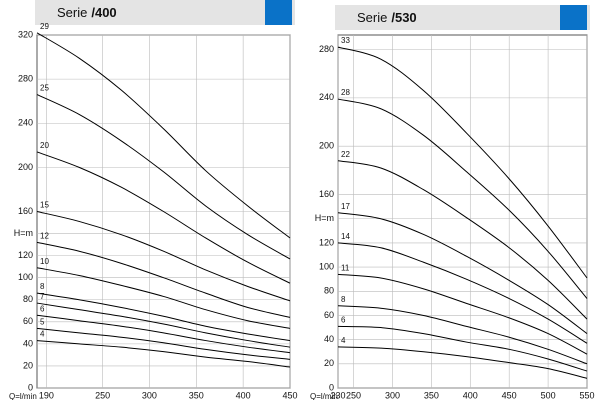  I want to click on title-model: /400, so click(103, 12).